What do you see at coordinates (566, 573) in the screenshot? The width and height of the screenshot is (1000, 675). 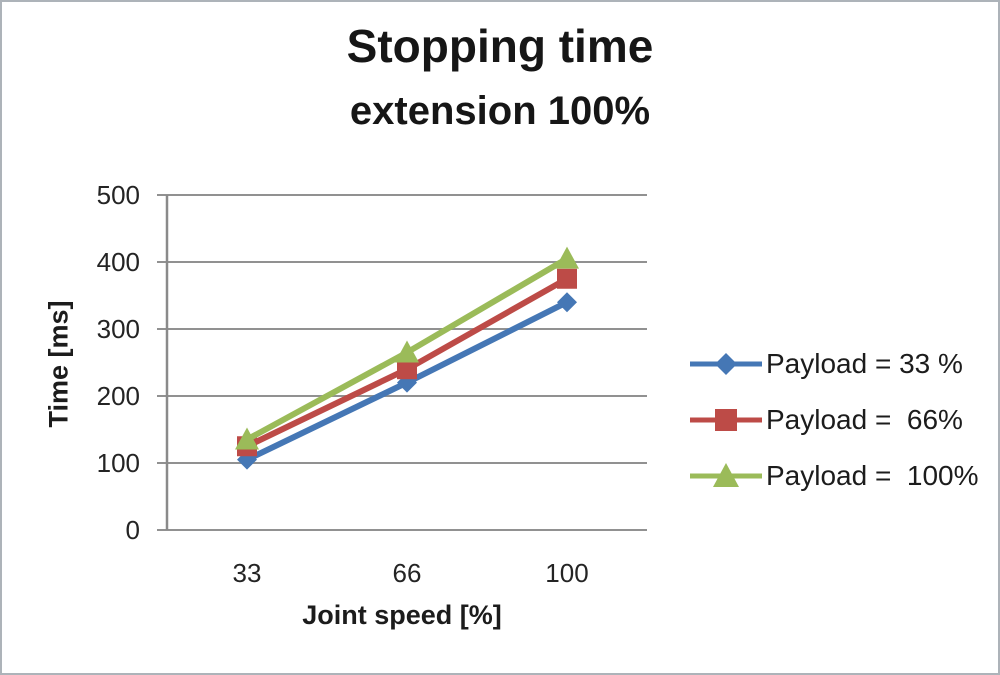 I see `x-axis-tick-label: 100` at bounding box center [566, 573].